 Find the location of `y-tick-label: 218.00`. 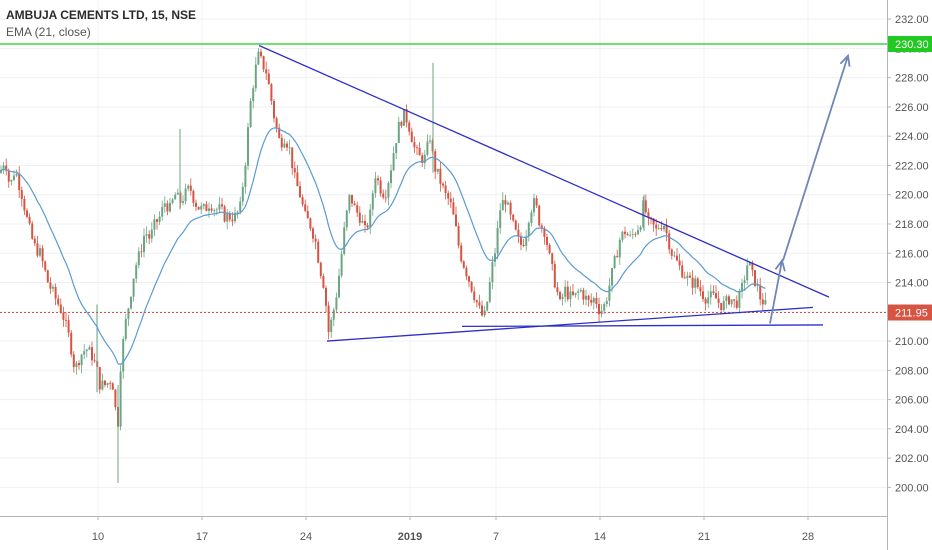

y-tick-label: 218.00 is located at coordinates (912, 225).